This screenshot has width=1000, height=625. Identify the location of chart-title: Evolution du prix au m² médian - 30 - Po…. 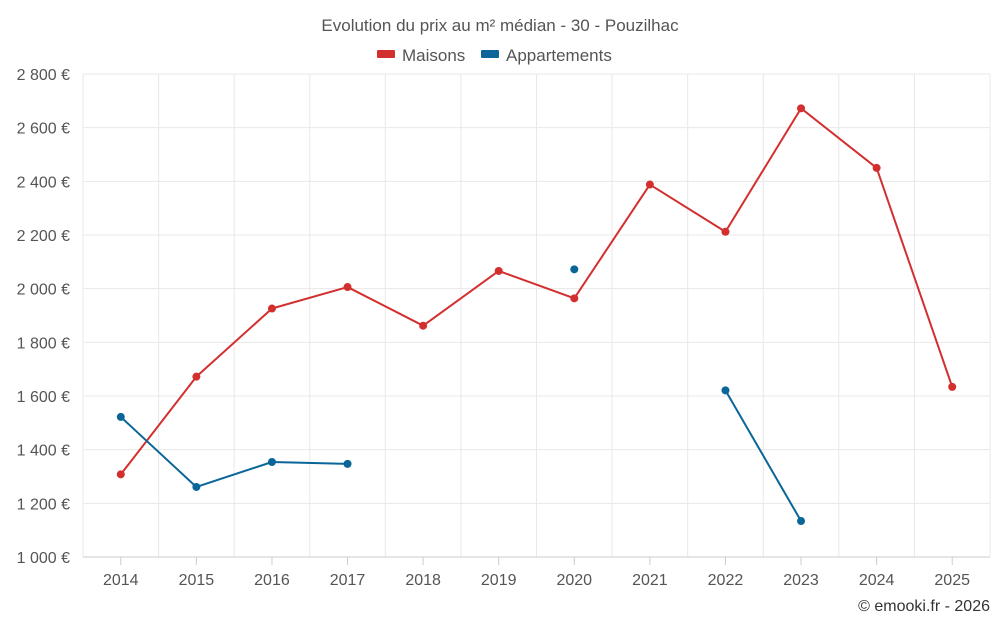
(500, 25).